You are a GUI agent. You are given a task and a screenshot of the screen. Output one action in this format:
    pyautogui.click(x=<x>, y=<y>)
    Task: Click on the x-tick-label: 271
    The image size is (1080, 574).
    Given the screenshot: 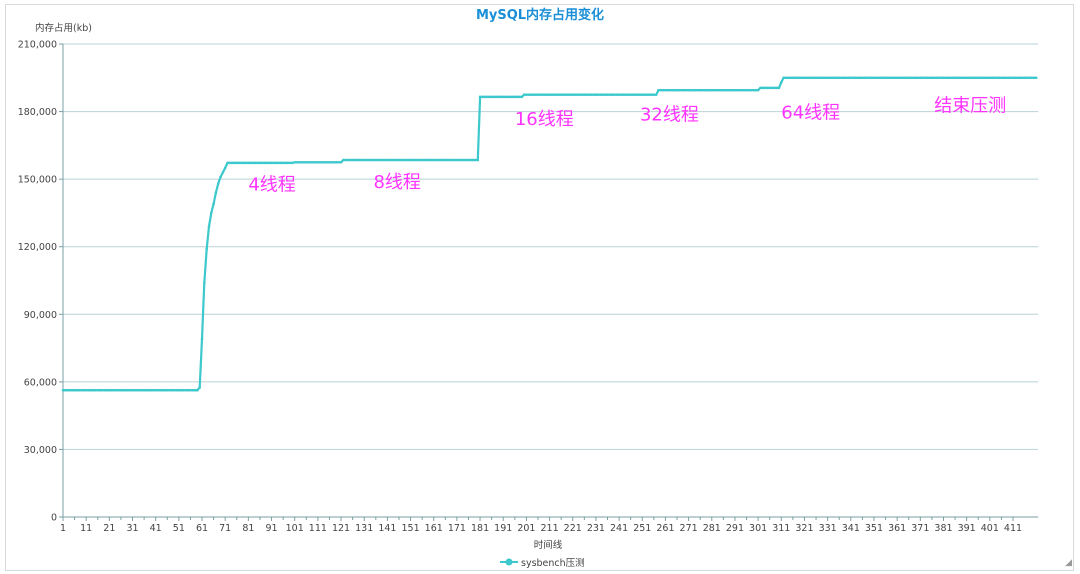 What is the action you would take?
    pyautogui.click(x=689, y=528)
    